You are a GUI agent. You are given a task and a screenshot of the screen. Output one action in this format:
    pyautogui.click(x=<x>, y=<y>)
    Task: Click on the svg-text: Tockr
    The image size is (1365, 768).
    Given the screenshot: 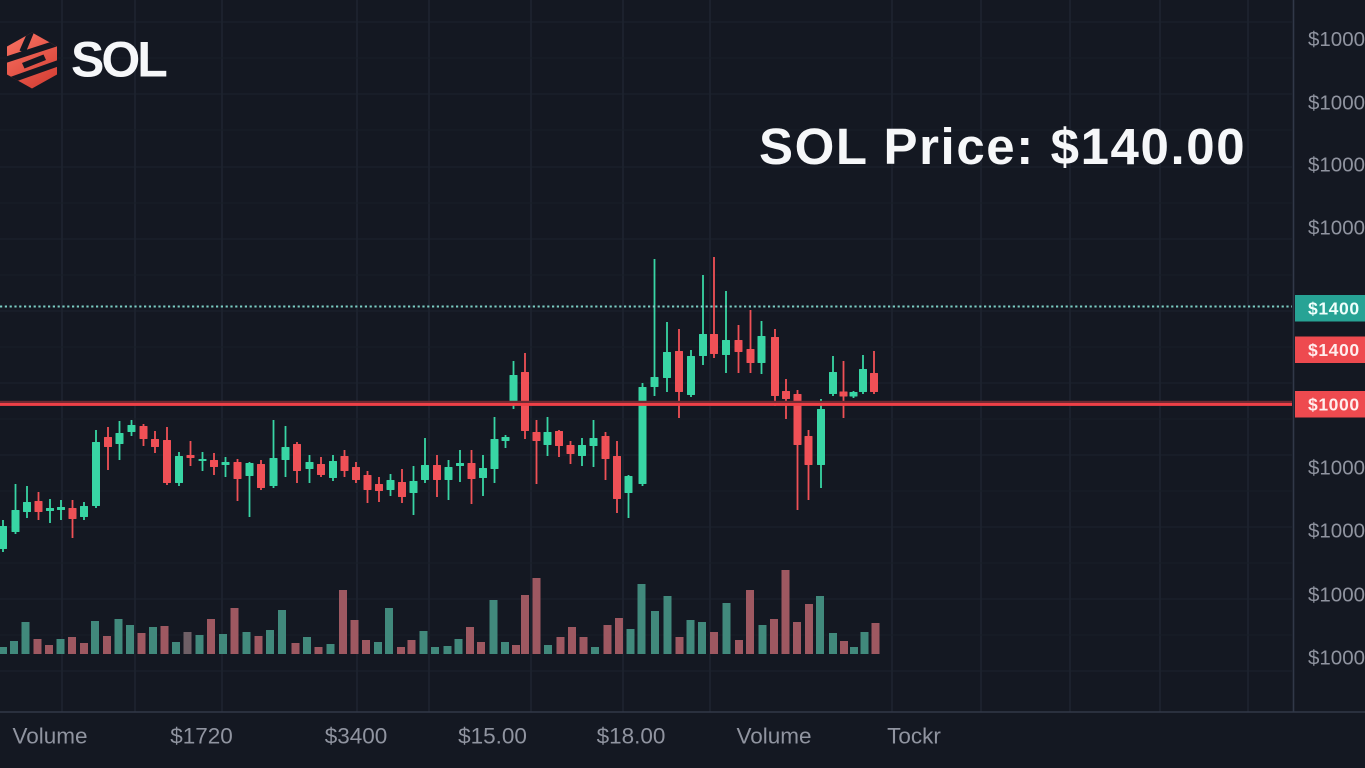 What is the action you would take?
    pyautogui.click(x=914, y=736)
    